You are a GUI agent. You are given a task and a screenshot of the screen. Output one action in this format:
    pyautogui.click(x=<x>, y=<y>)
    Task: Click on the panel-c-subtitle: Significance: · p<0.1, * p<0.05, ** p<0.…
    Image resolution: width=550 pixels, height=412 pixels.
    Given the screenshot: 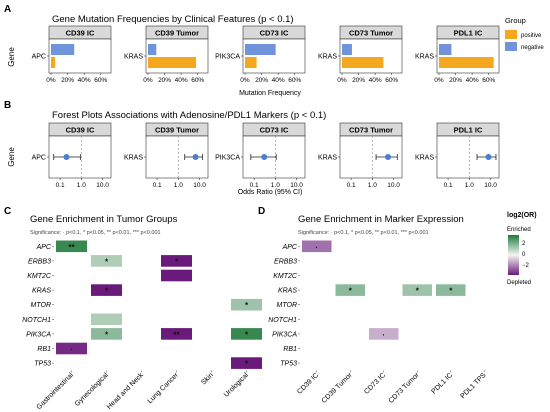 What is the action you would take?
    pyautogui.click(x=95, y=233)
    